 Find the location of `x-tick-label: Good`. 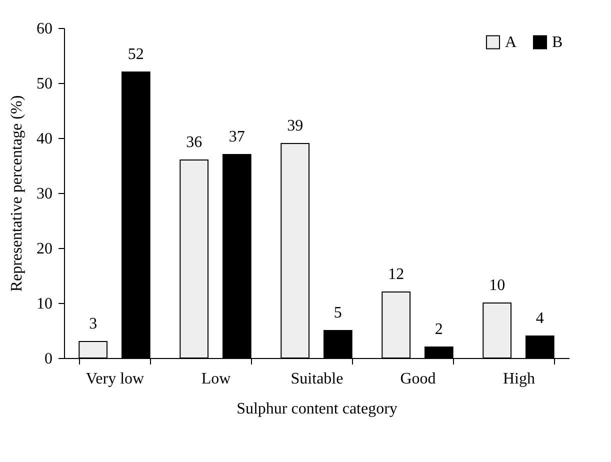

x-tick-label: Good is located at coordinates (418, 379).